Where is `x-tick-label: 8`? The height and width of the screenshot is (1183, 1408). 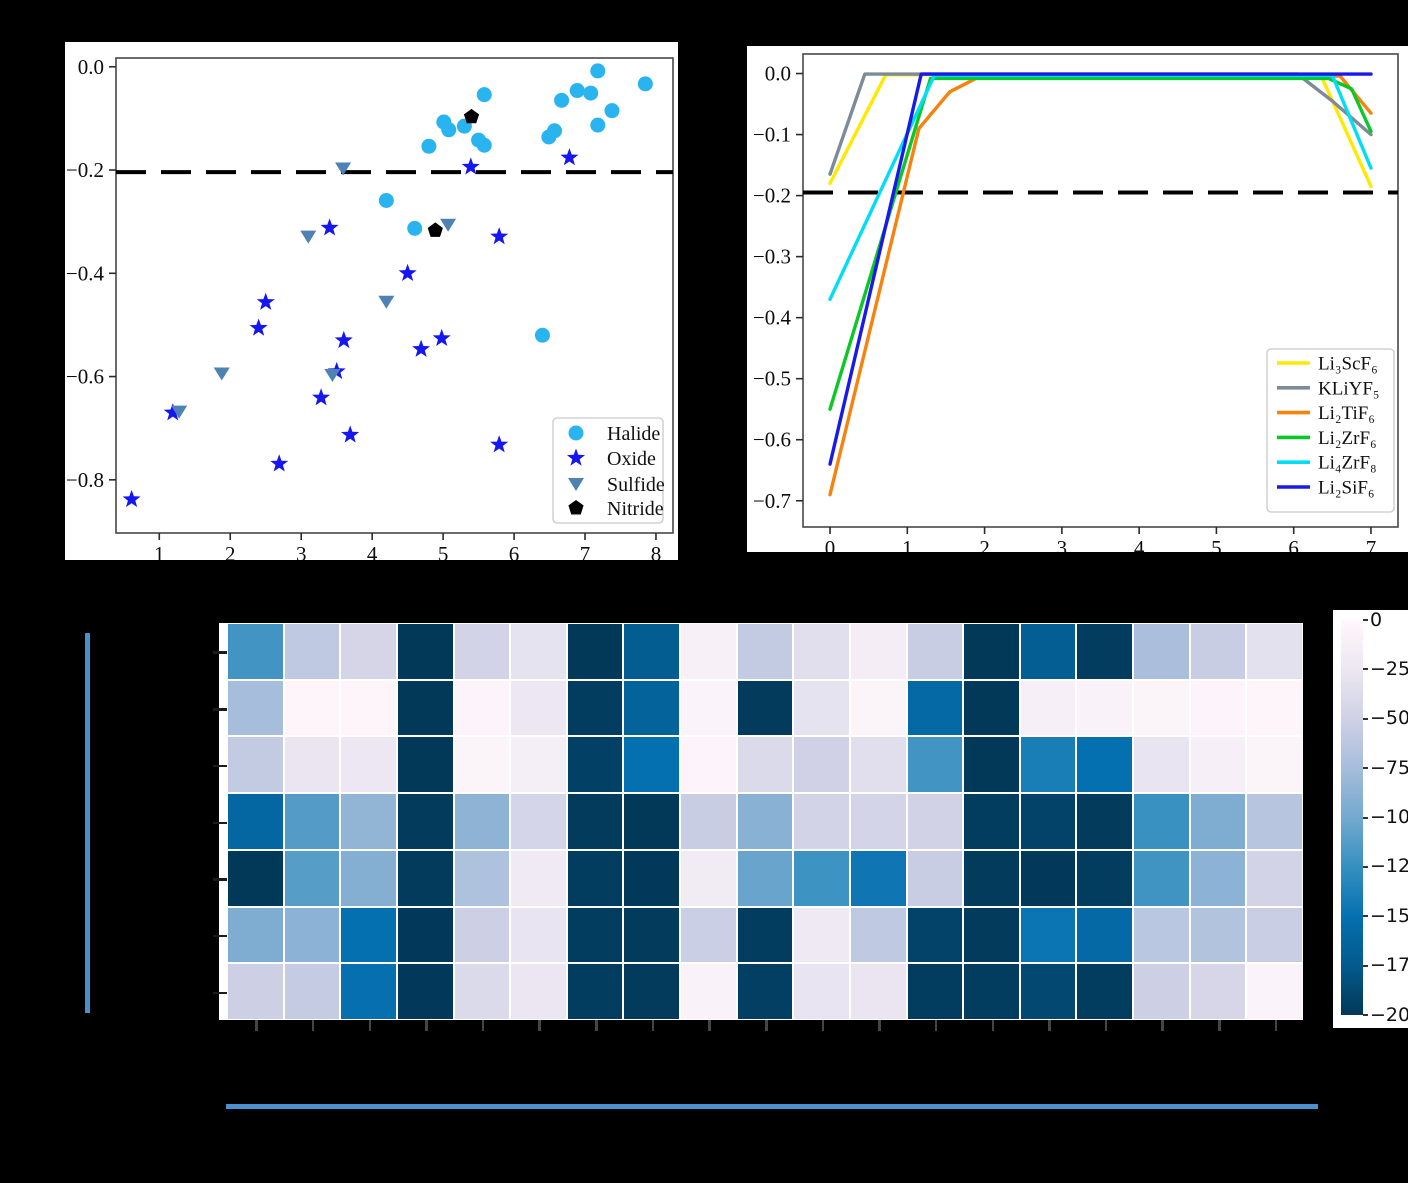
x-tick-label: 8 is located at coordinates (656, 551).